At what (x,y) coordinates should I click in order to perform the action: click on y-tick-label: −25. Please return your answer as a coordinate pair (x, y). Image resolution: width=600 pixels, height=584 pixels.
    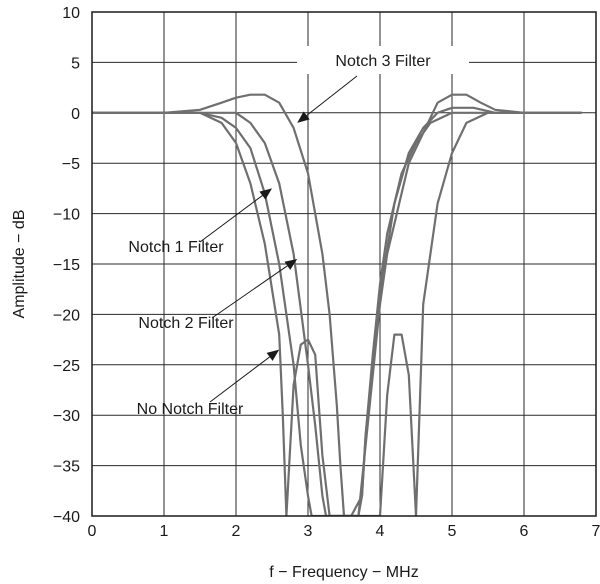
    Looking at the image, I should click on (66, 366).